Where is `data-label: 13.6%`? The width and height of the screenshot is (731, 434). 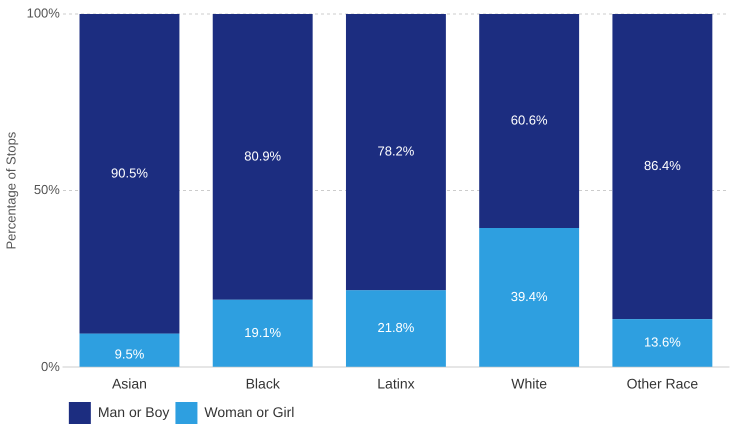 data-label: 13.6% is located at coordinates (663, 342).